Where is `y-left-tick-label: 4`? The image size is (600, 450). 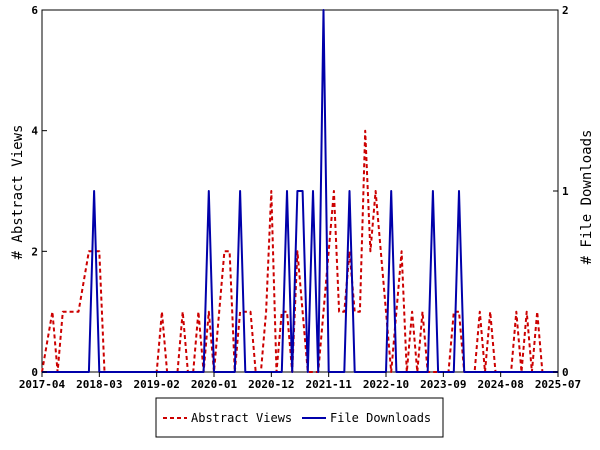 y-left-tick-label: 4 is located at coordinates (34, 131).